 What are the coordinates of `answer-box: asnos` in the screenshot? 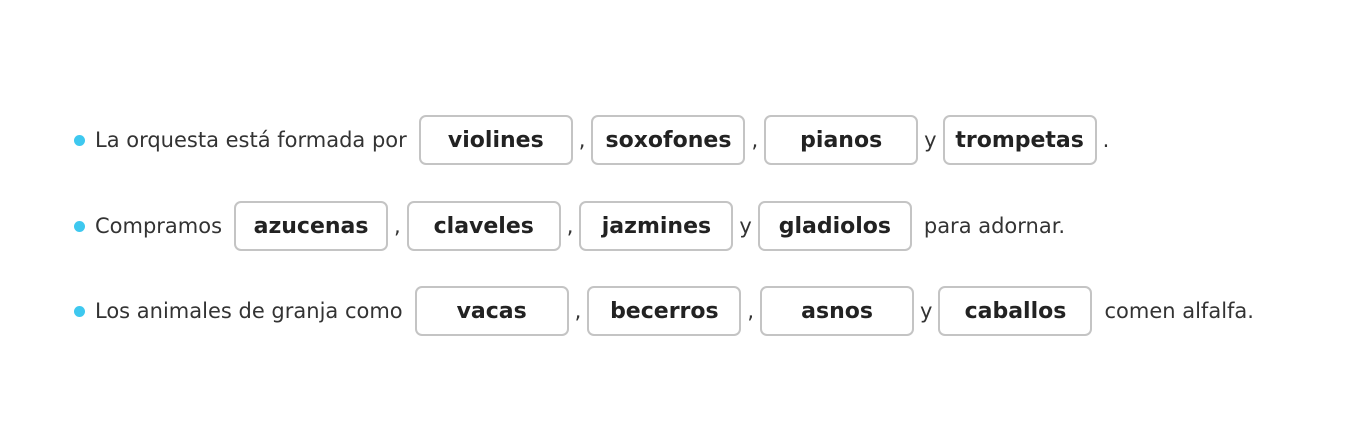 It's located at (837, 311).